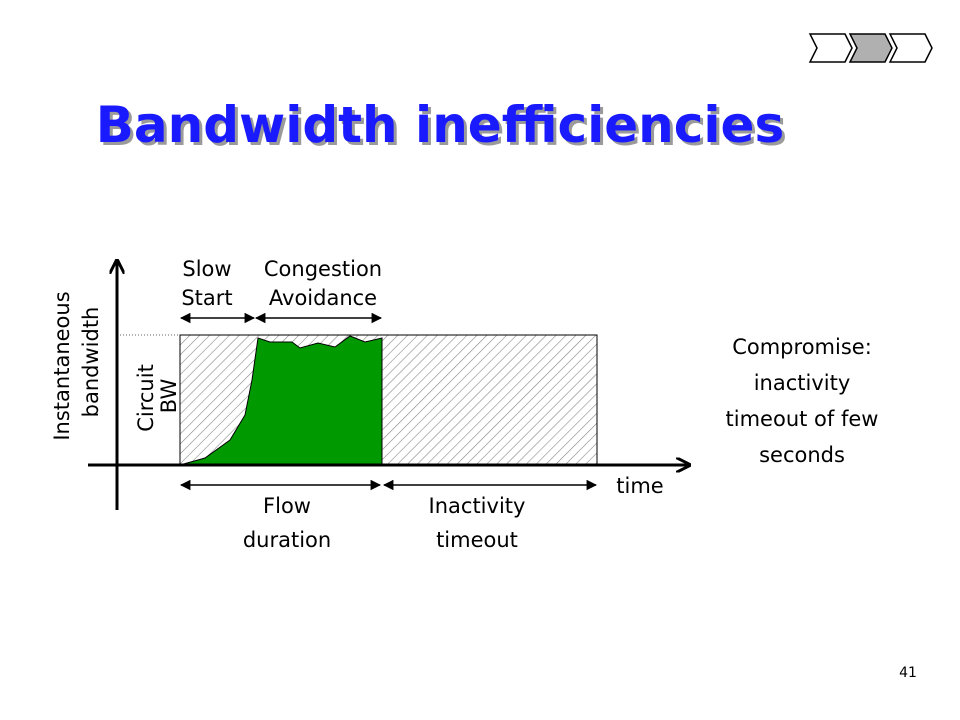 This screenshot has height=720, width=960. Describe the element at coordinates (281, 400) in the screenshot. I see `used-bandwidth` at that location.